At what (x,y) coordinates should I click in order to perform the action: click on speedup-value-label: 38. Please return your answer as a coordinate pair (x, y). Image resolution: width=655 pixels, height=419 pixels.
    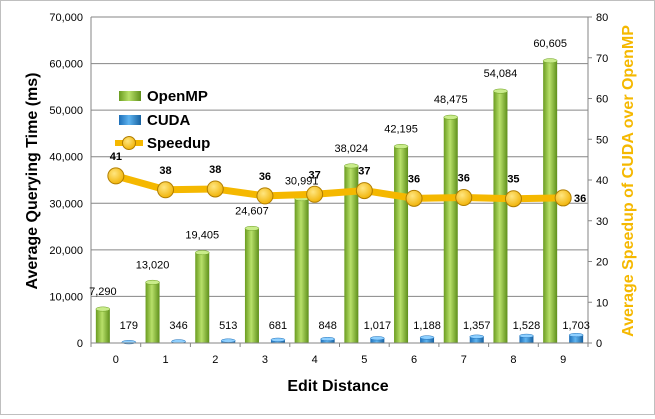
    Looking at the image, I should click on (215, 170).